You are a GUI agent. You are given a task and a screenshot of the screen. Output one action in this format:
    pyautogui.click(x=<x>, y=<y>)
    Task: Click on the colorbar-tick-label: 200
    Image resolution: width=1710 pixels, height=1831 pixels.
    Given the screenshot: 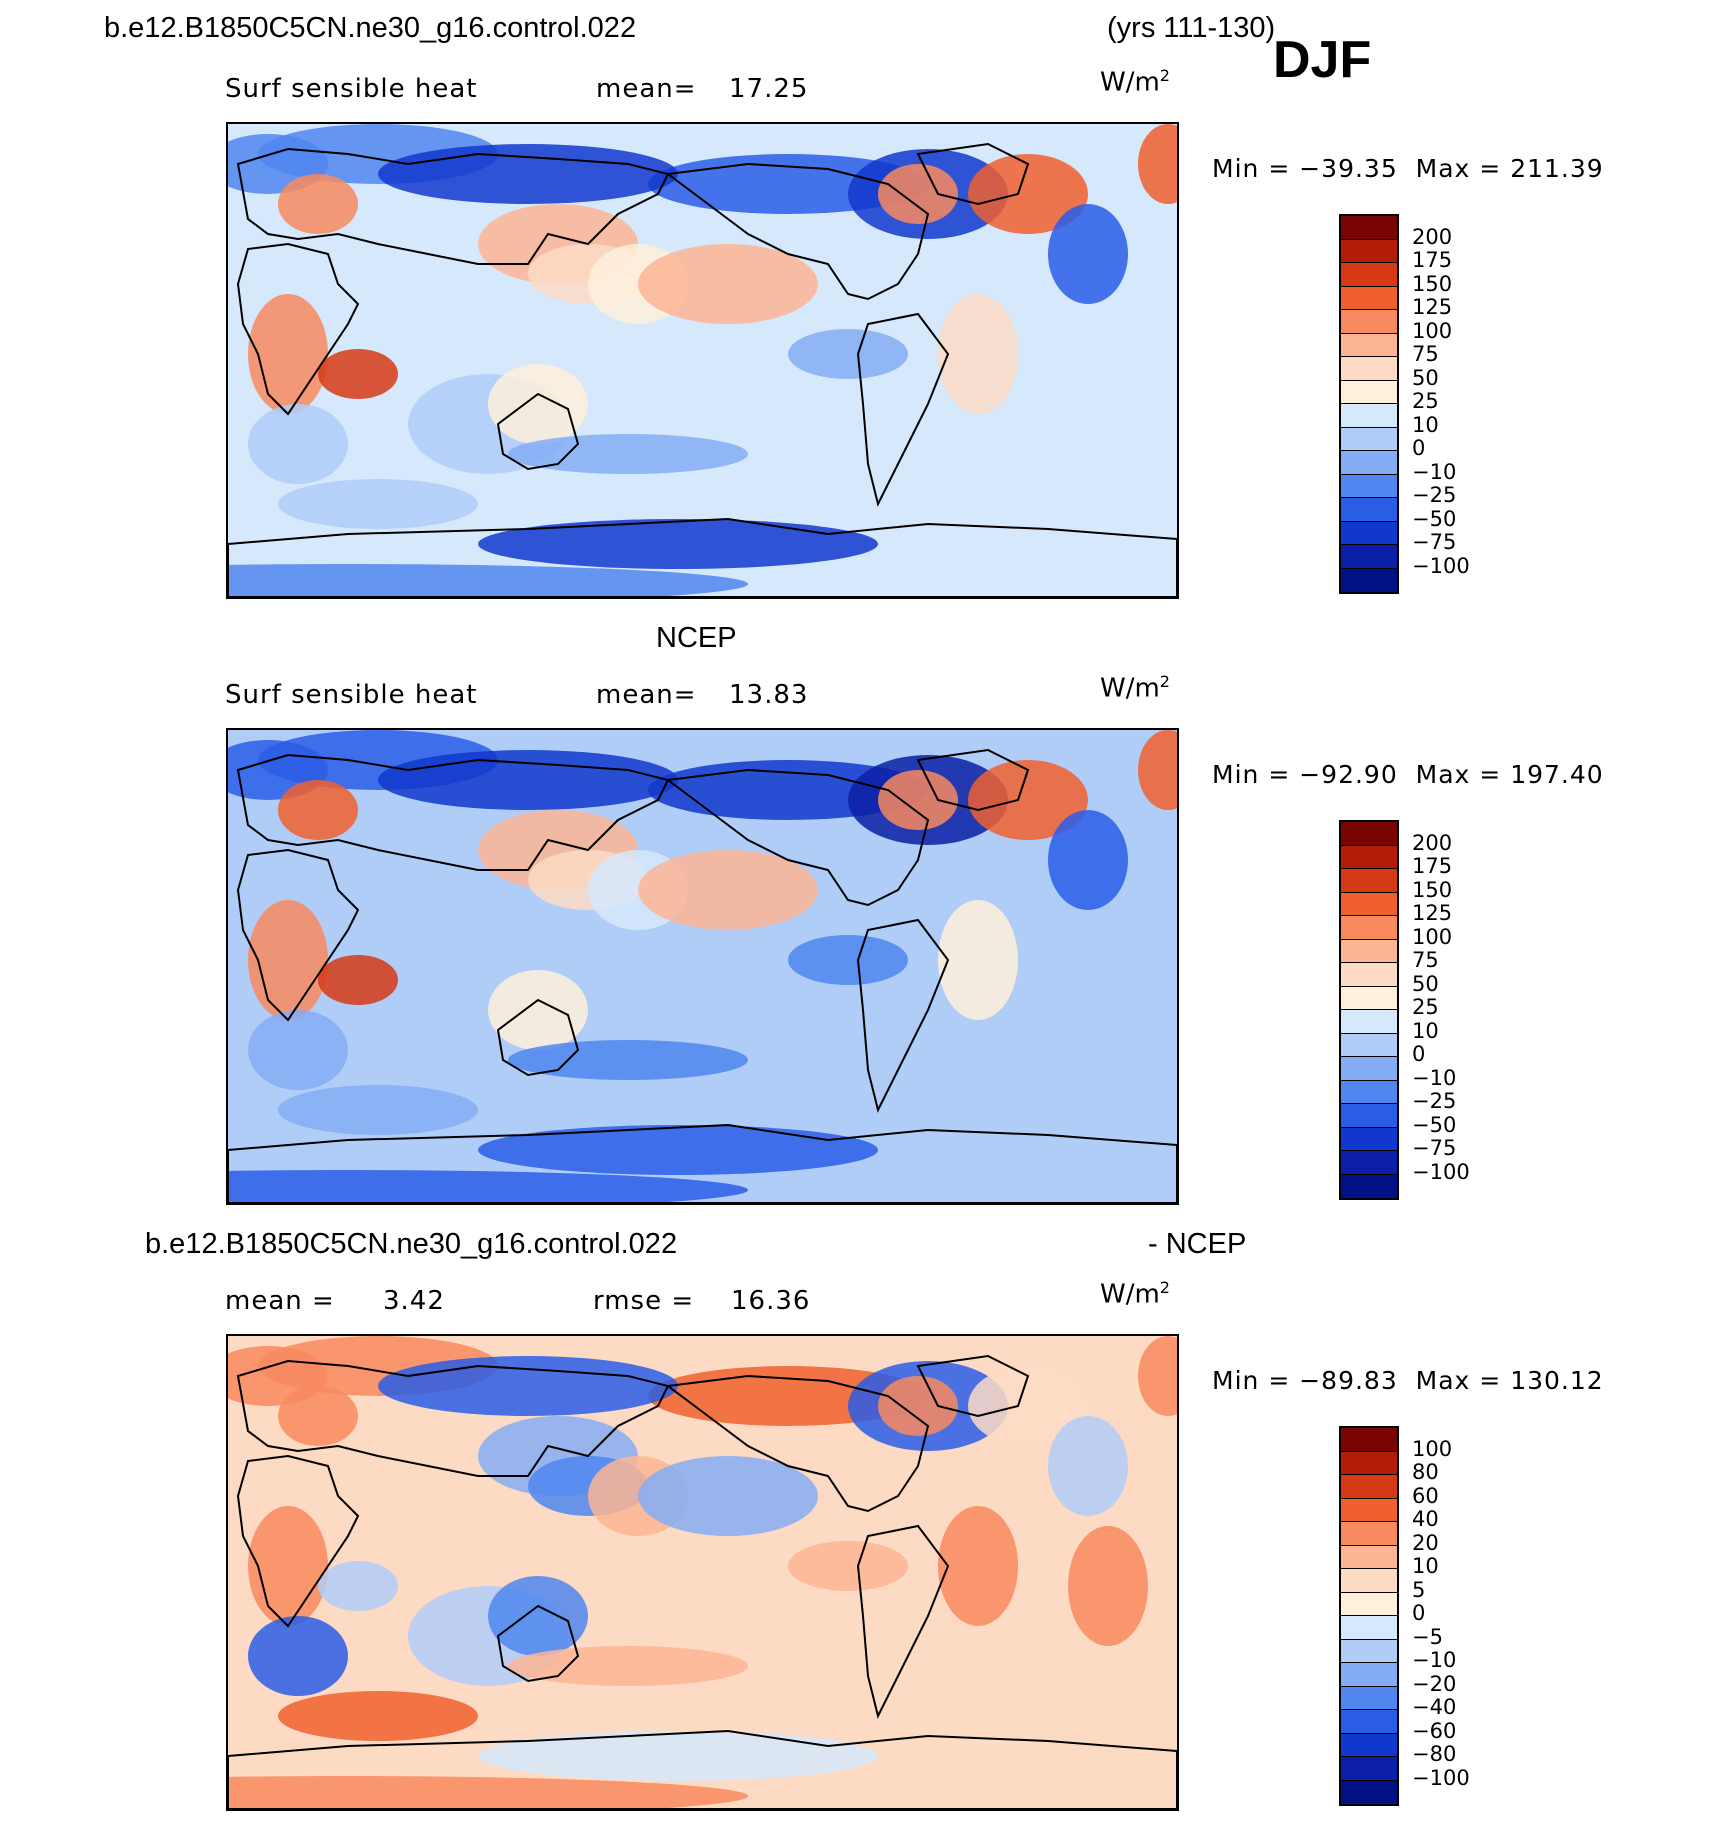 What is the action you would take?
    pyautogui.click(x=1432, y=842)
    